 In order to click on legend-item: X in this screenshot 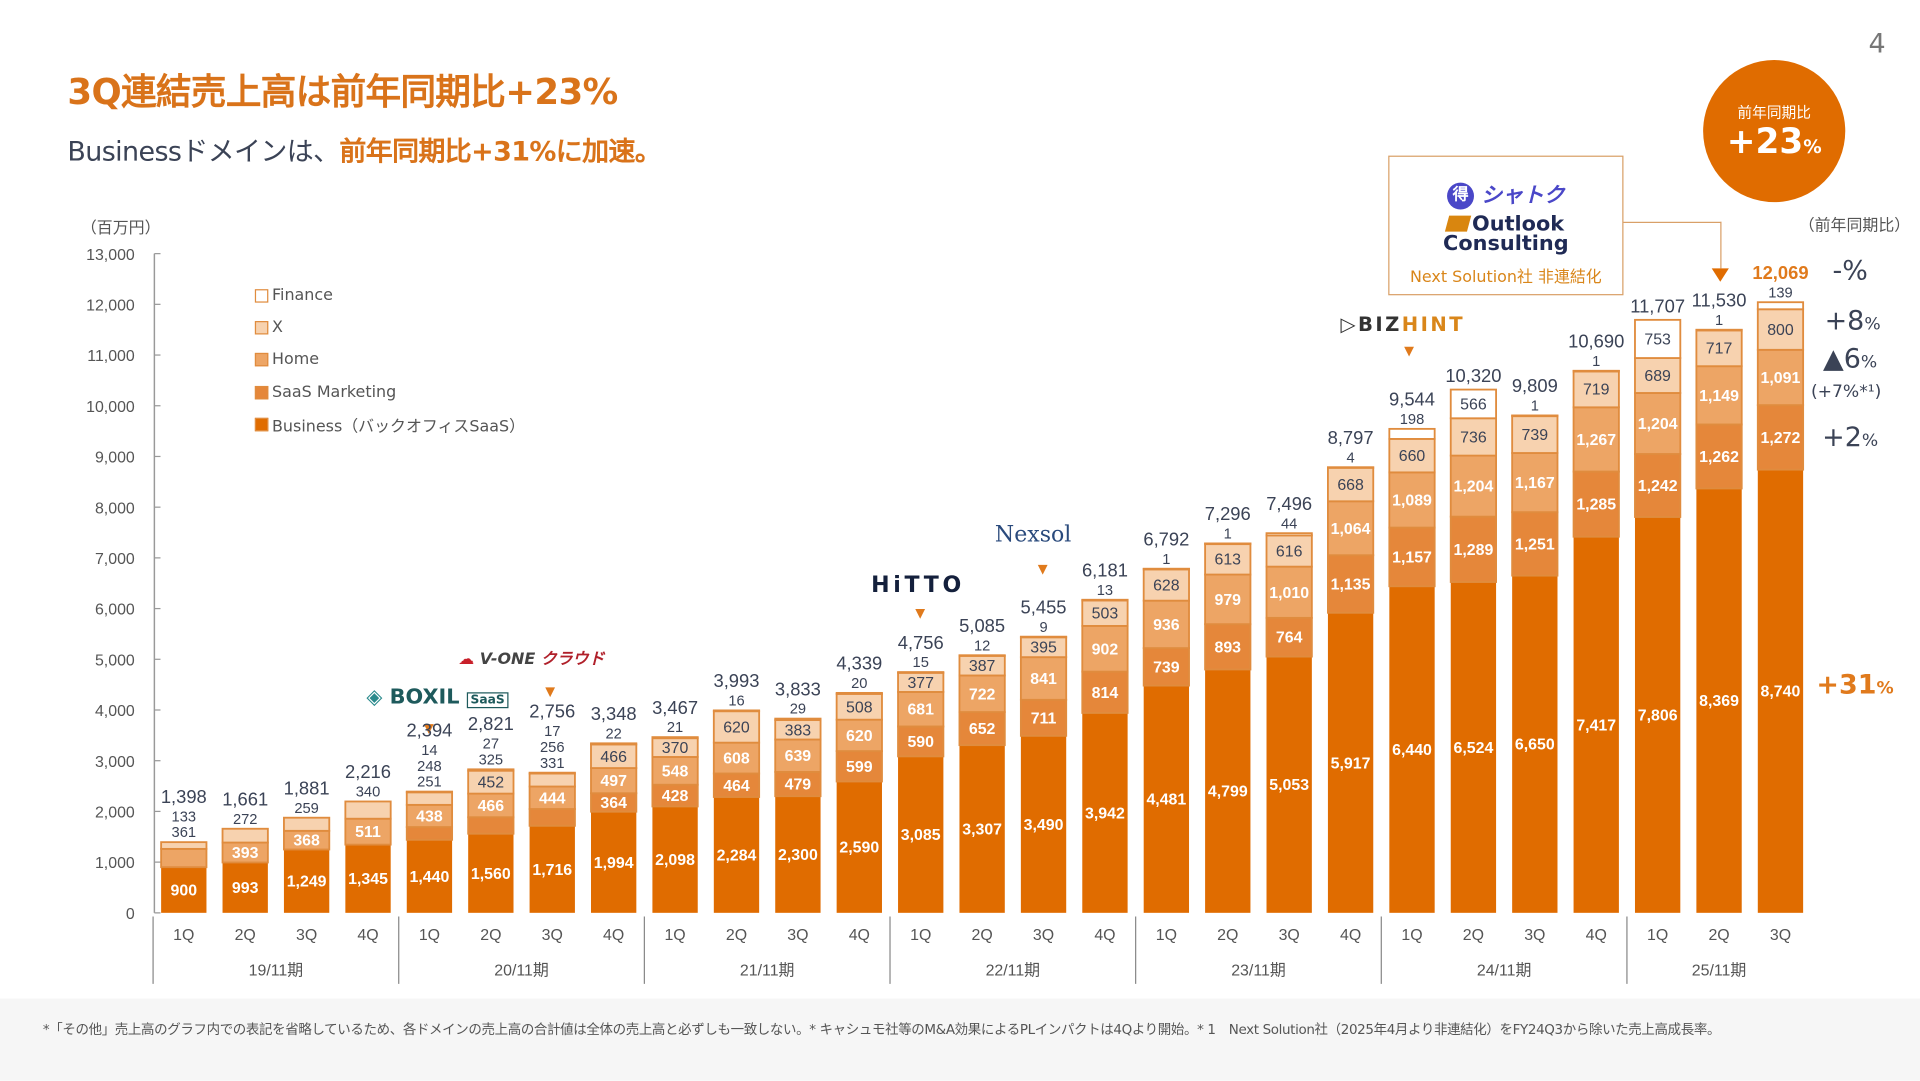, I will do `click(389, 328)`.